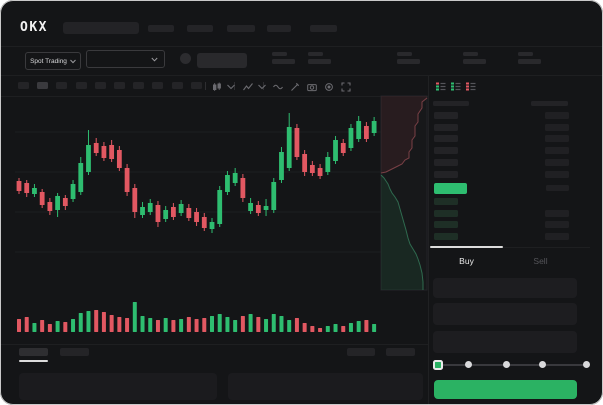 The width and height of the screenshot is (603, 405). Describe the element at coordinates (345, 86) in the screenshot. I see `expand-icon` at that location.